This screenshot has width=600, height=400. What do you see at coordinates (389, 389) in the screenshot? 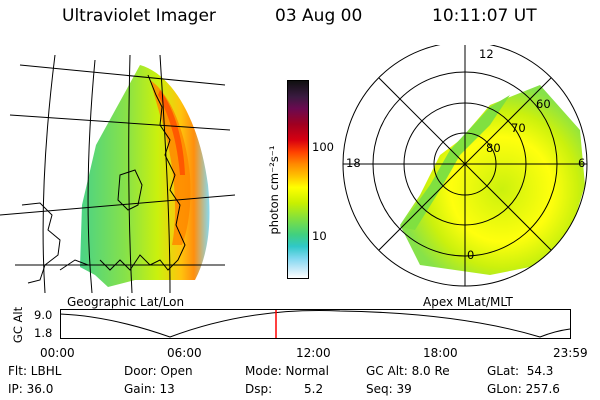
I see `seq-label: Seq: 39` at bounding box center [389, 389].